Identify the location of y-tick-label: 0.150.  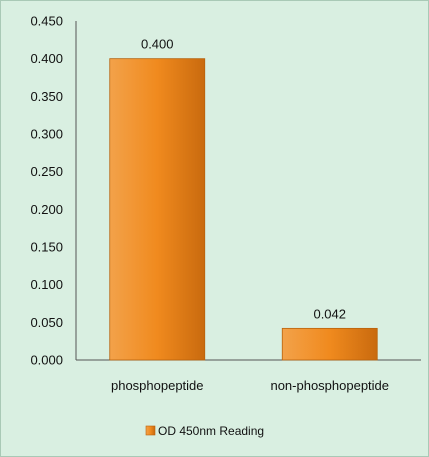
(46, 247).